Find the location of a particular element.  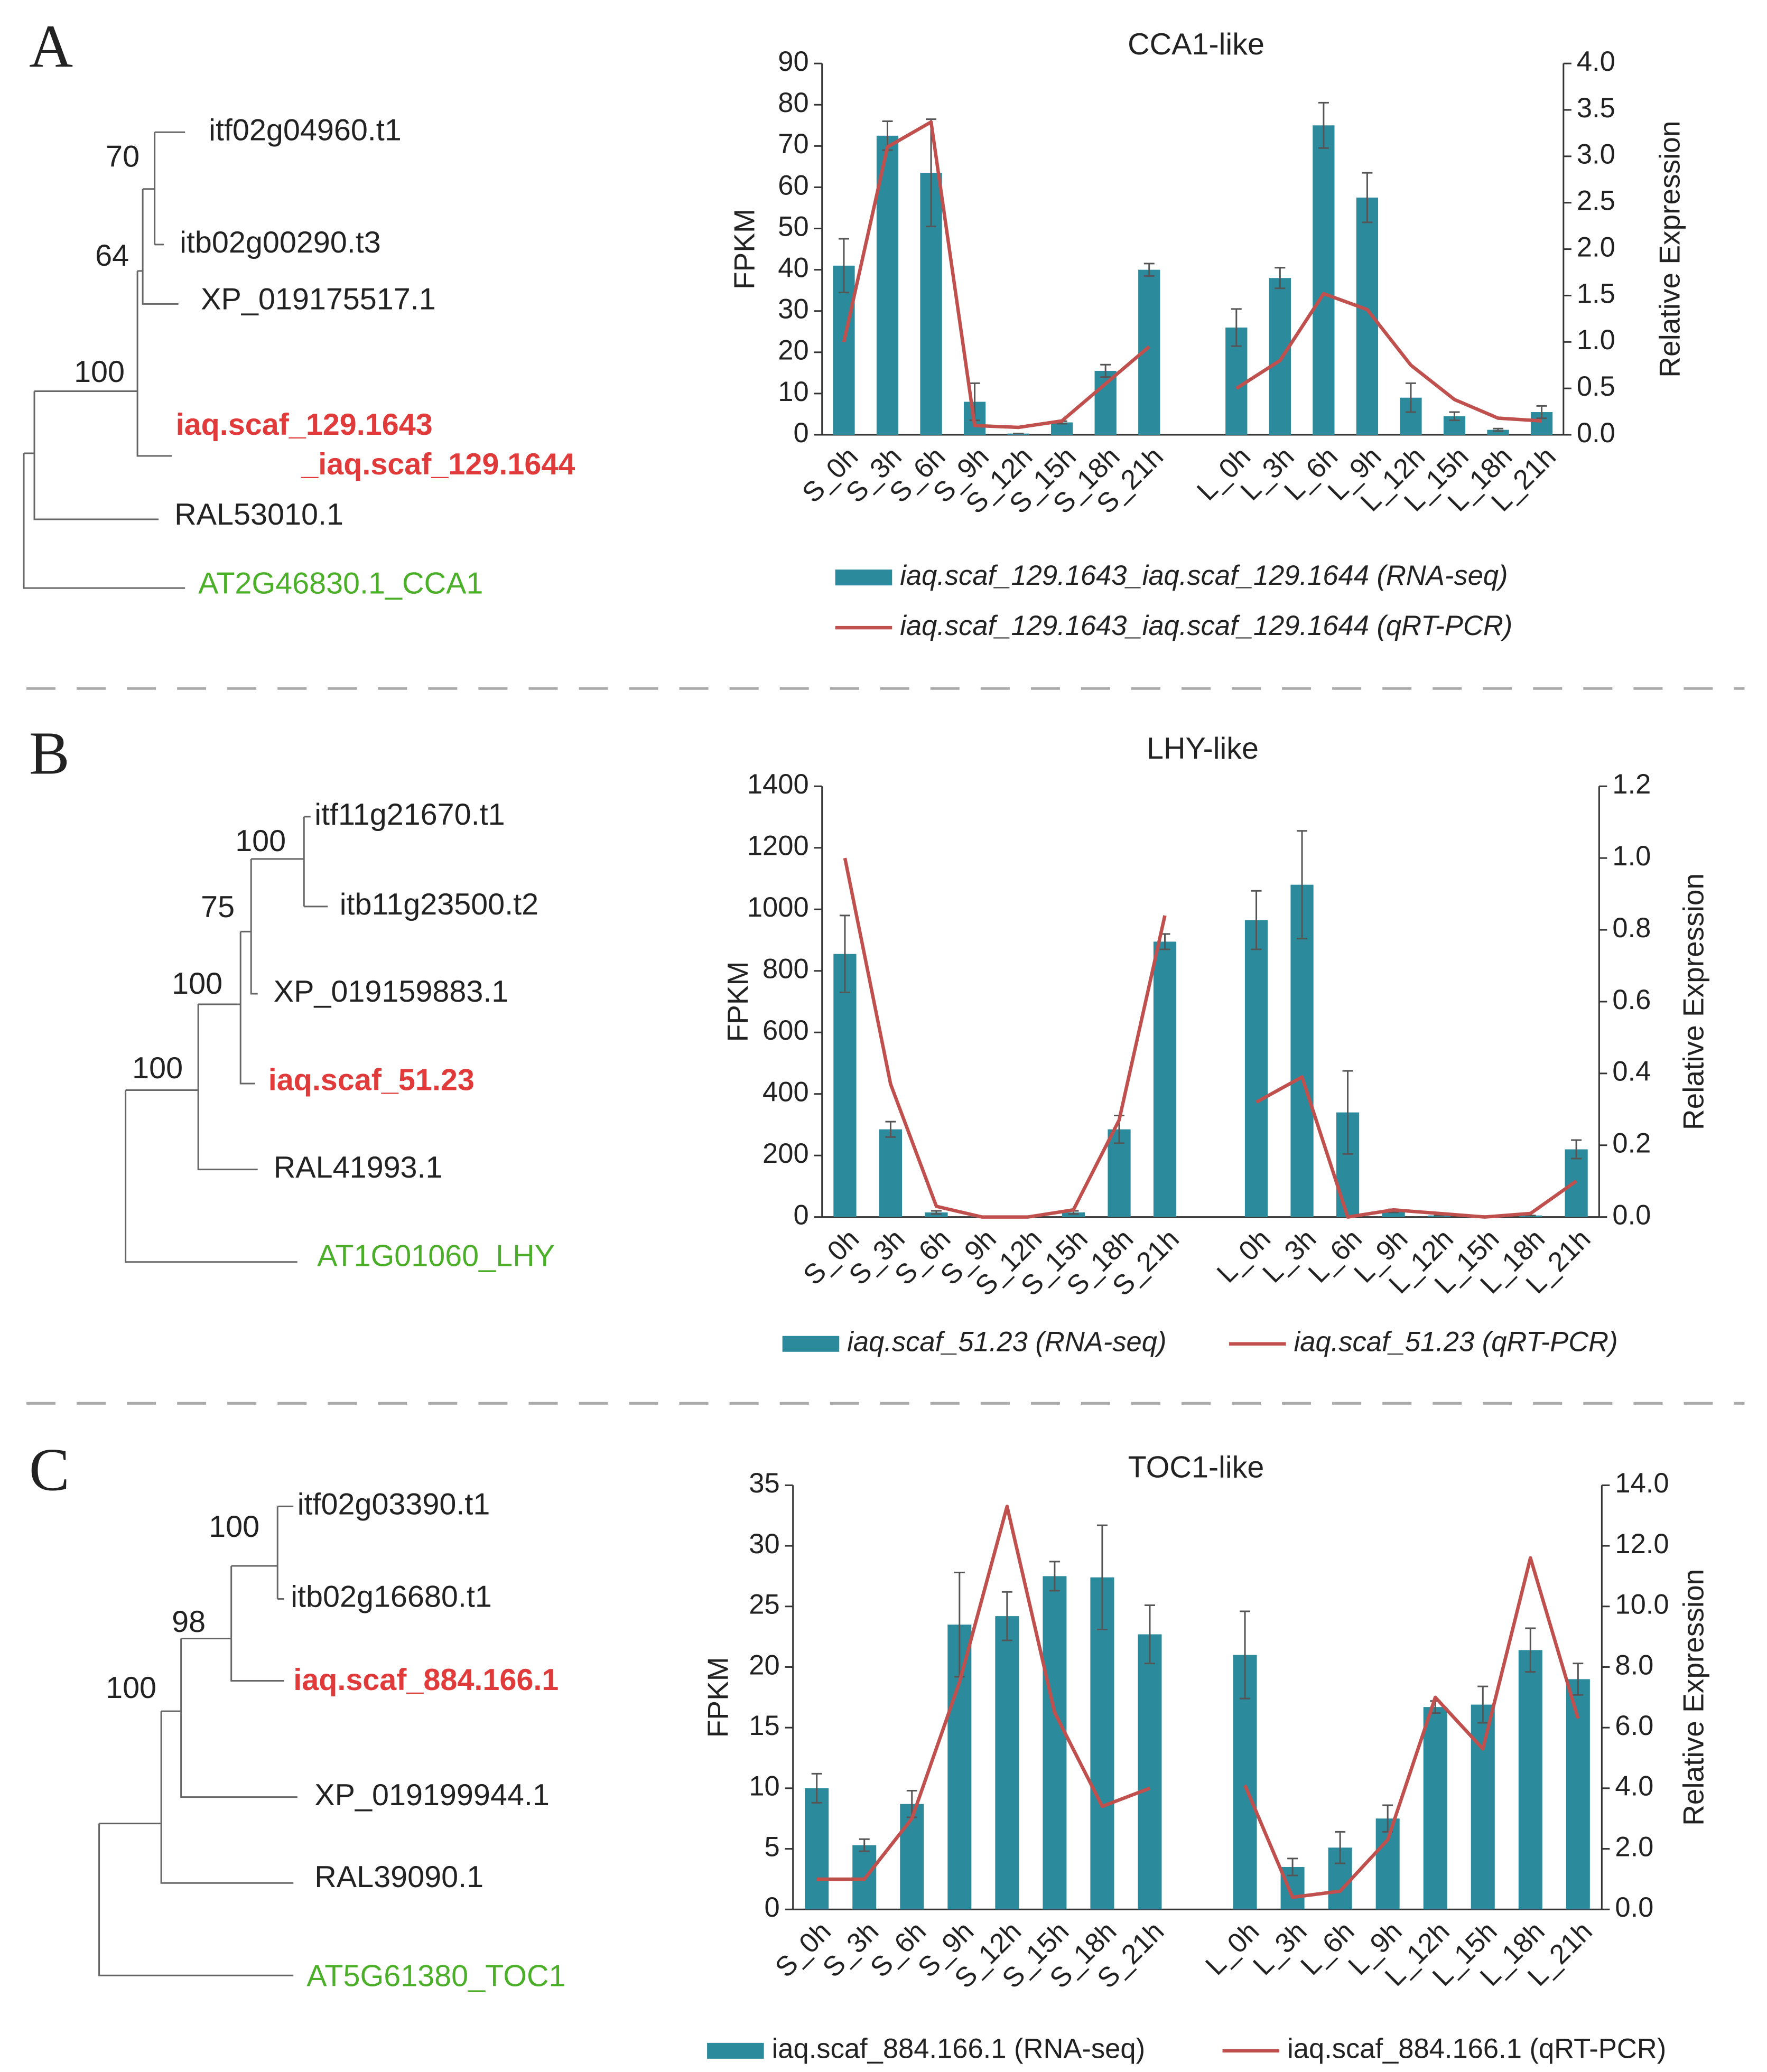

y-axis-label: FPKM is located at coordinates (718, 1697).